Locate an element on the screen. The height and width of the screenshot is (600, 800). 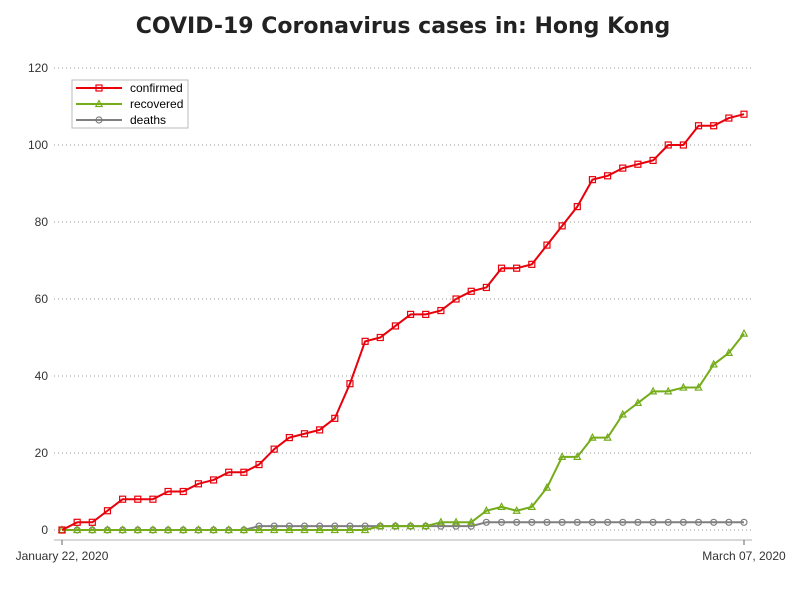
chart-title: COVID-19 Coronavirus cases in: Hong Kong is located at coordinates (403, 26).